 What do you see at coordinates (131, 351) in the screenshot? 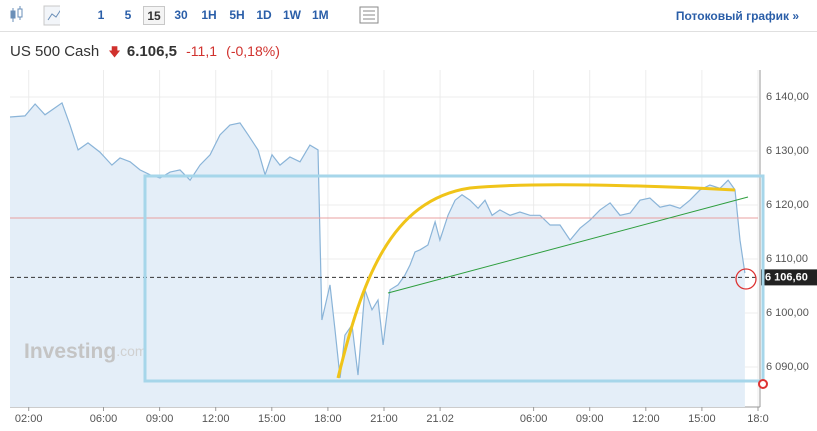
I see `watermark-suffix: .com` at bounding box center [131, 351].